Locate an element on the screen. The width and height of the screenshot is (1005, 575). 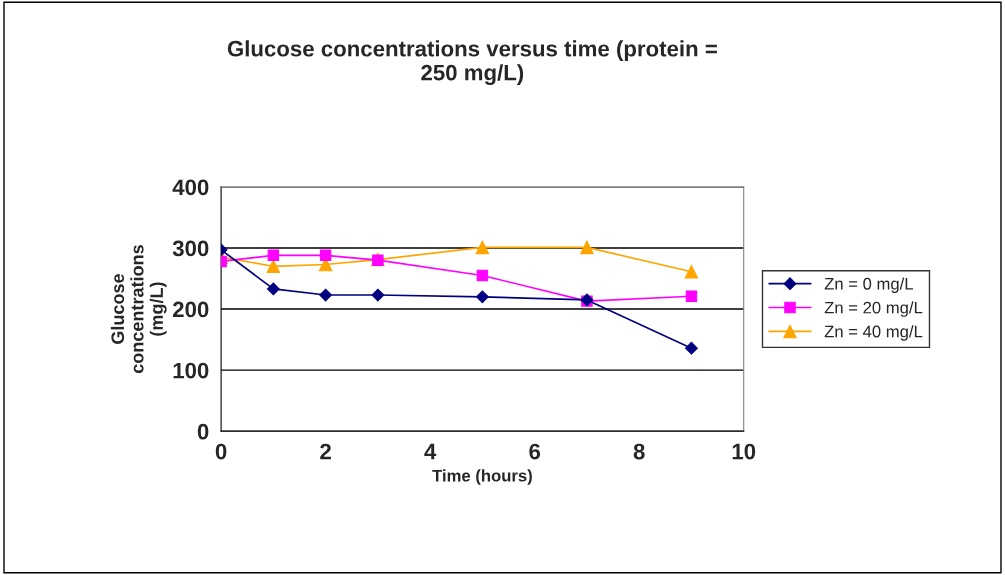
x-tick-label: 8 is located at coordinates (639, 451).